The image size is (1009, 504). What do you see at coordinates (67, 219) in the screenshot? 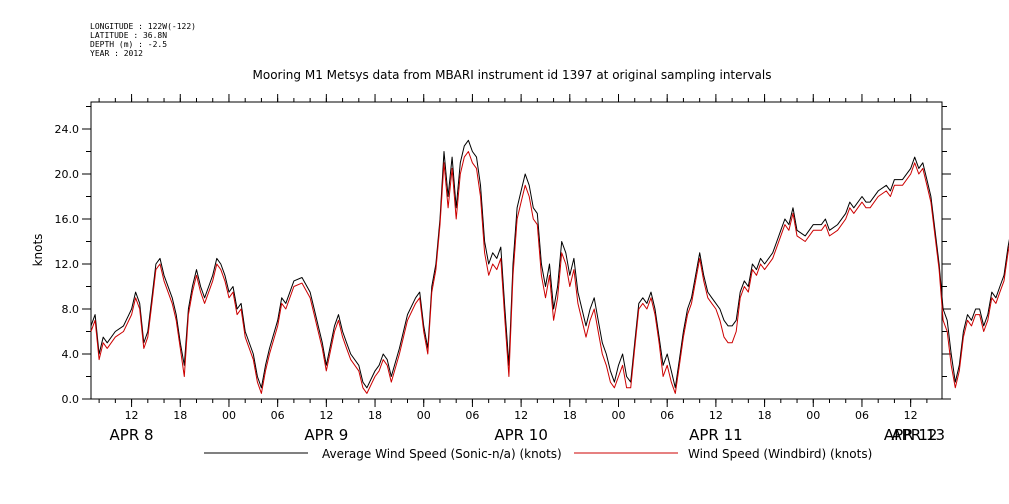
I see `y-tick-label: 16.0` at bounding box center [67, 219].